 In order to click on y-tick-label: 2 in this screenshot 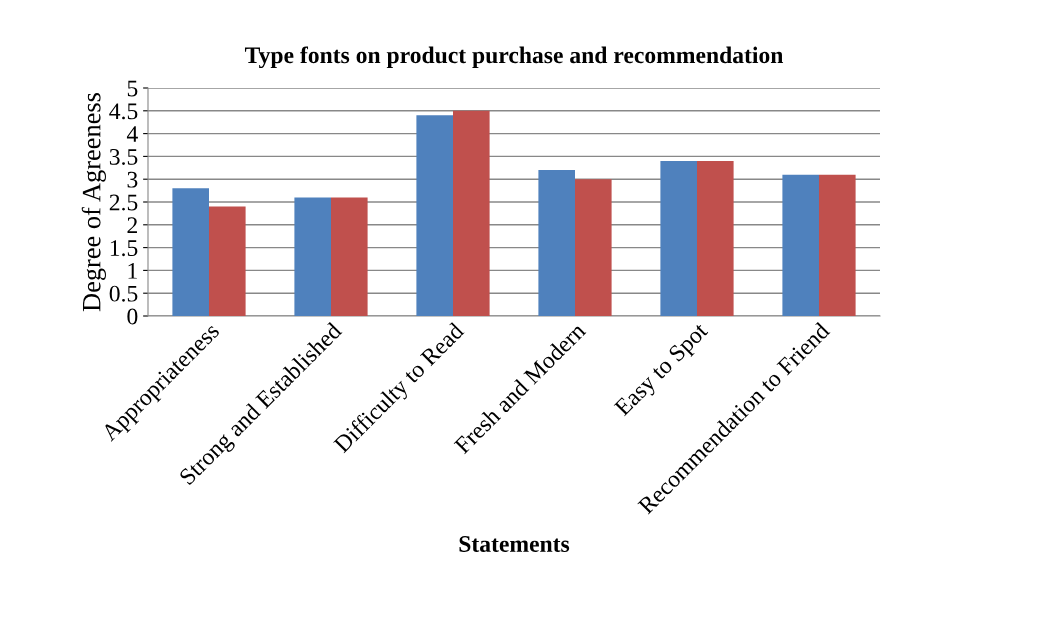, I will do `click(132, 225)`.